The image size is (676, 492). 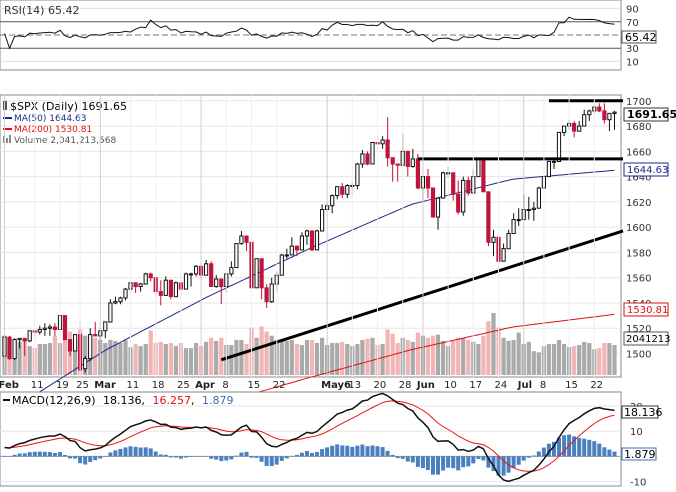 I want to click on hist-badge: 1.879, so click(x=639, y=454).